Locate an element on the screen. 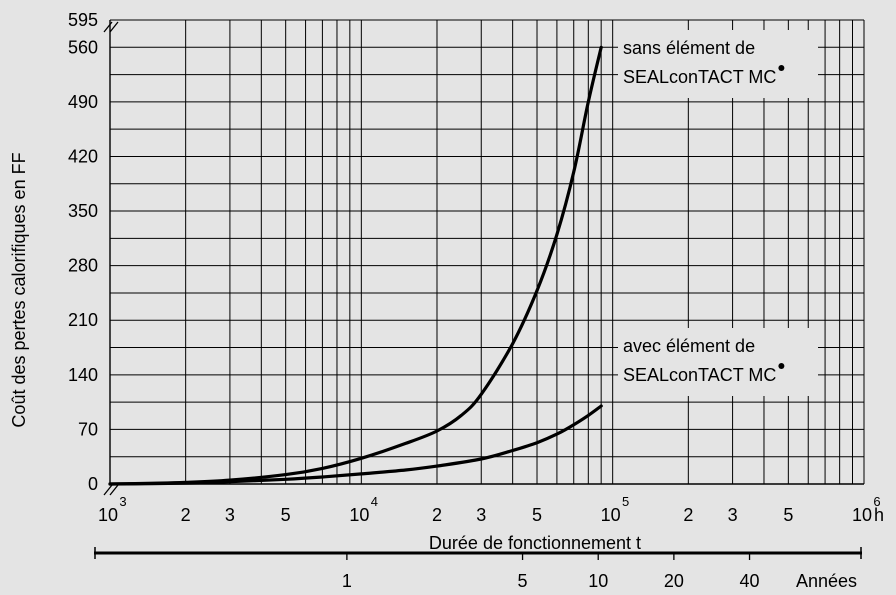 This screenshot has height=595, width=896. y-tick-label: 560 is located at coordinates (83, 47).